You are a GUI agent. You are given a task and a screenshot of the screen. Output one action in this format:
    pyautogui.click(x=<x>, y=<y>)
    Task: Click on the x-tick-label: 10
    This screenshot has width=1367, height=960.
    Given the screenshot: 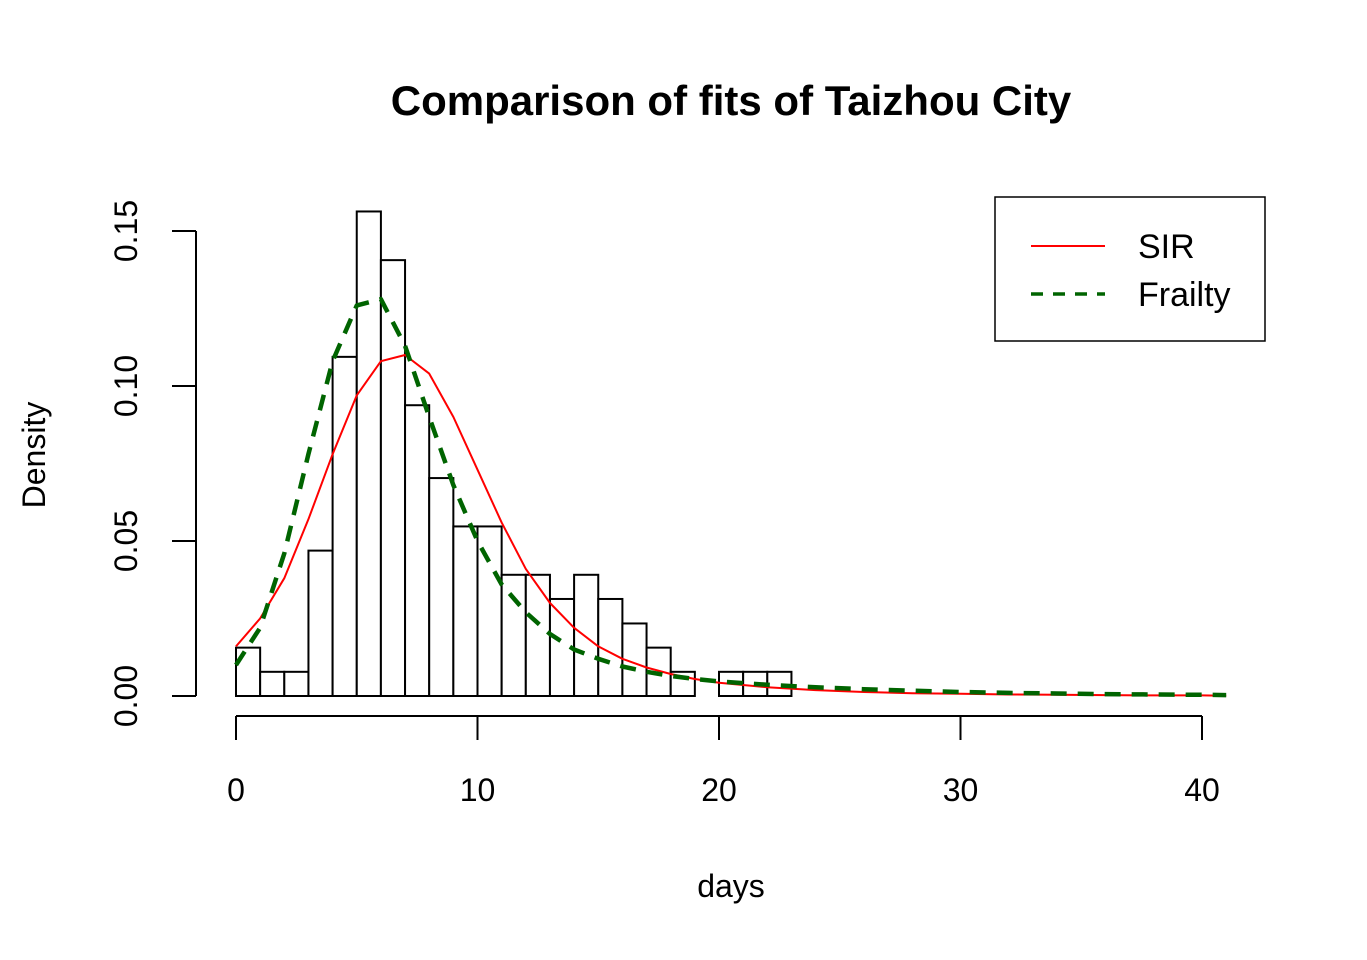 What is the action you would take?
    pyautogui.click(x=478, y=790)
    